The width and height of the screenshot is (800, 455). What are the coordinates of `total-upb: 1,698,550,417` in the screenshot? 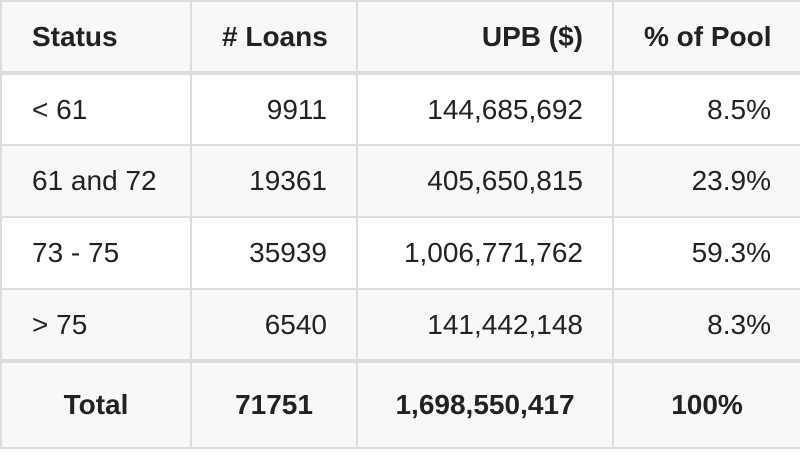 It's located at (485, 404).